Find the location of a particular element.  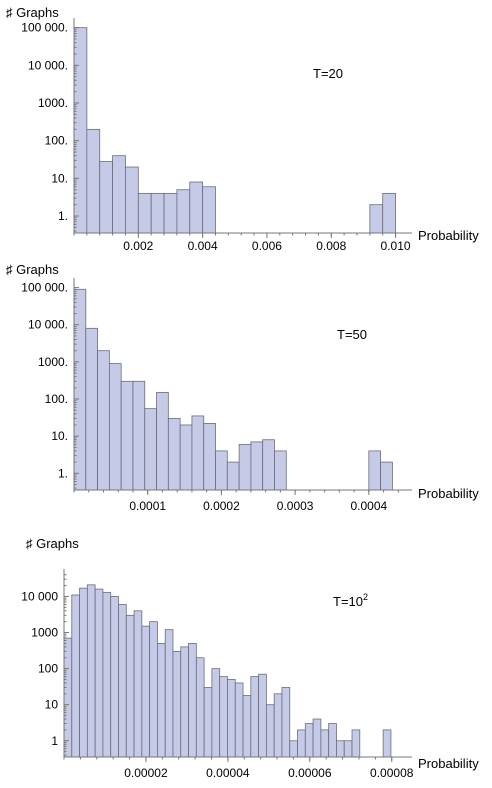

y-tick-label: 10. is located at coordinates (59, 436).